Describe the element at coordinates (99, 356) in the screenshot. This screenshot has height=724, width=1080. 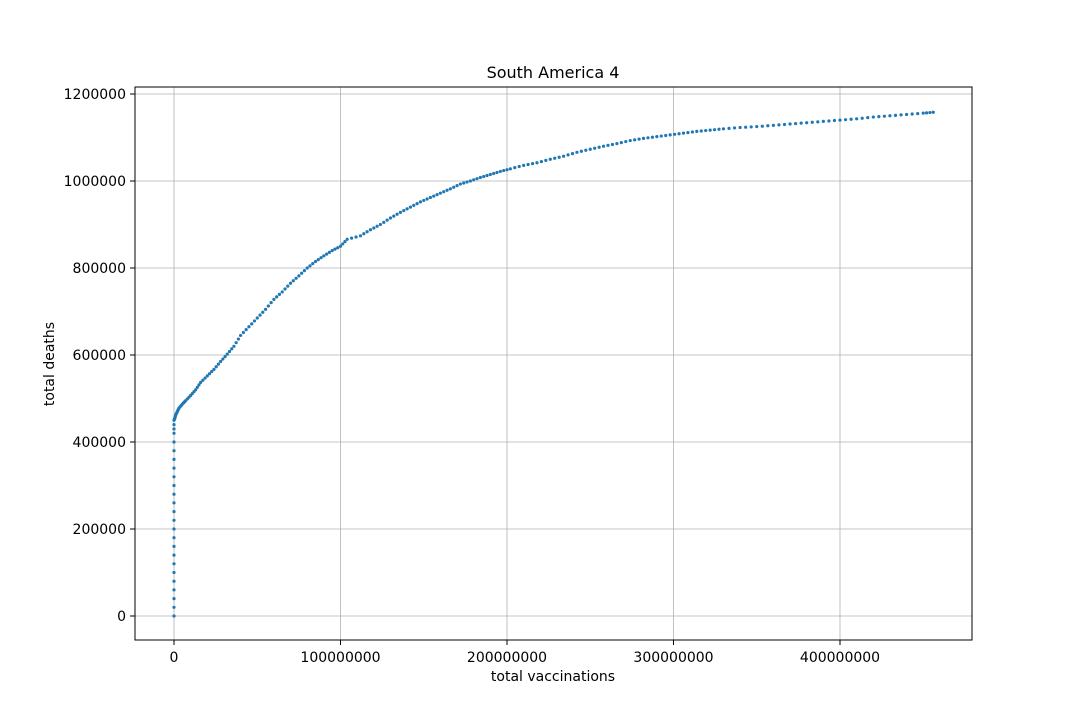
I see `y-axis-ticks: 0 200000 400000 600000 800000 1000000 1200000` at that location.